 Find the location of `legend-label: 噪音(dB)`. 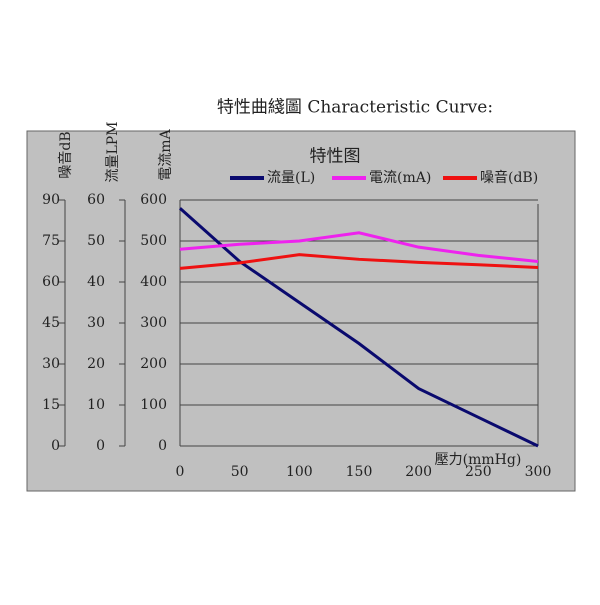

legend-label: 噪音(dB) is located at coordinates (509, 177).